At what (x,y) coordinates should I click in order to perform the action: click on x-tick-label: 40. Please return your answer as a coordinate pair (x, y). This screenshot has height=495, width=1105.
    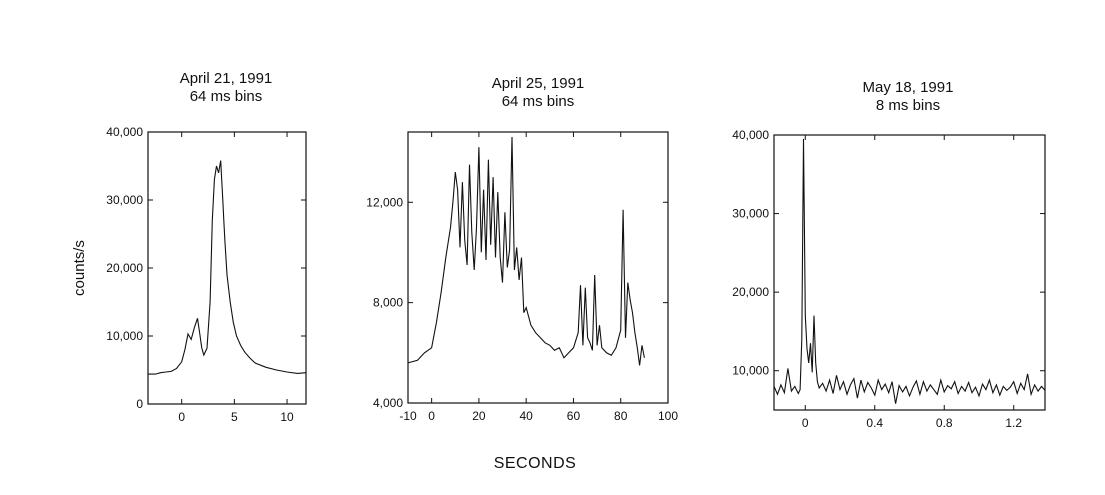
    Looking at the image, I should click on (527, 416).